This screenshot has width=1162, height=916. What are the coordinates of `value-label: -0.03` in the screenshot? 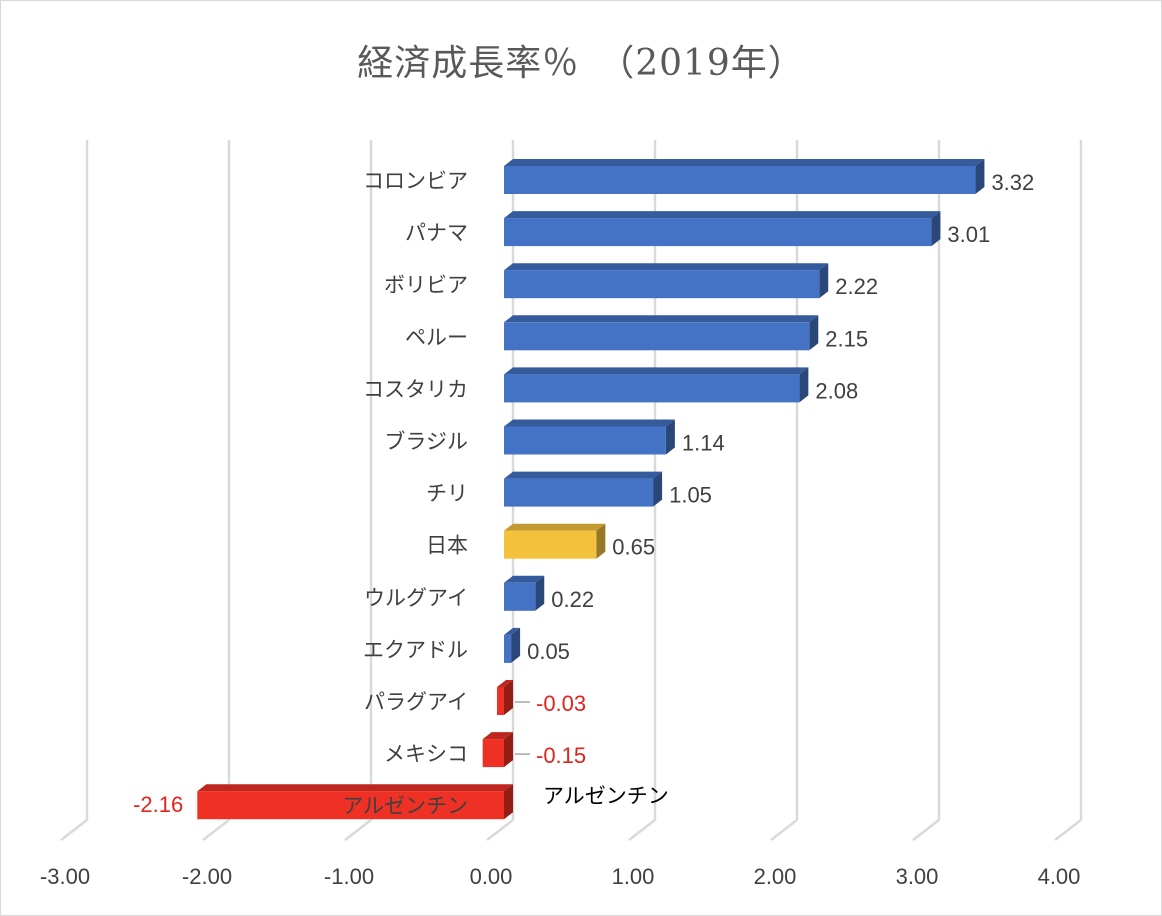 It's located at (561, 703).